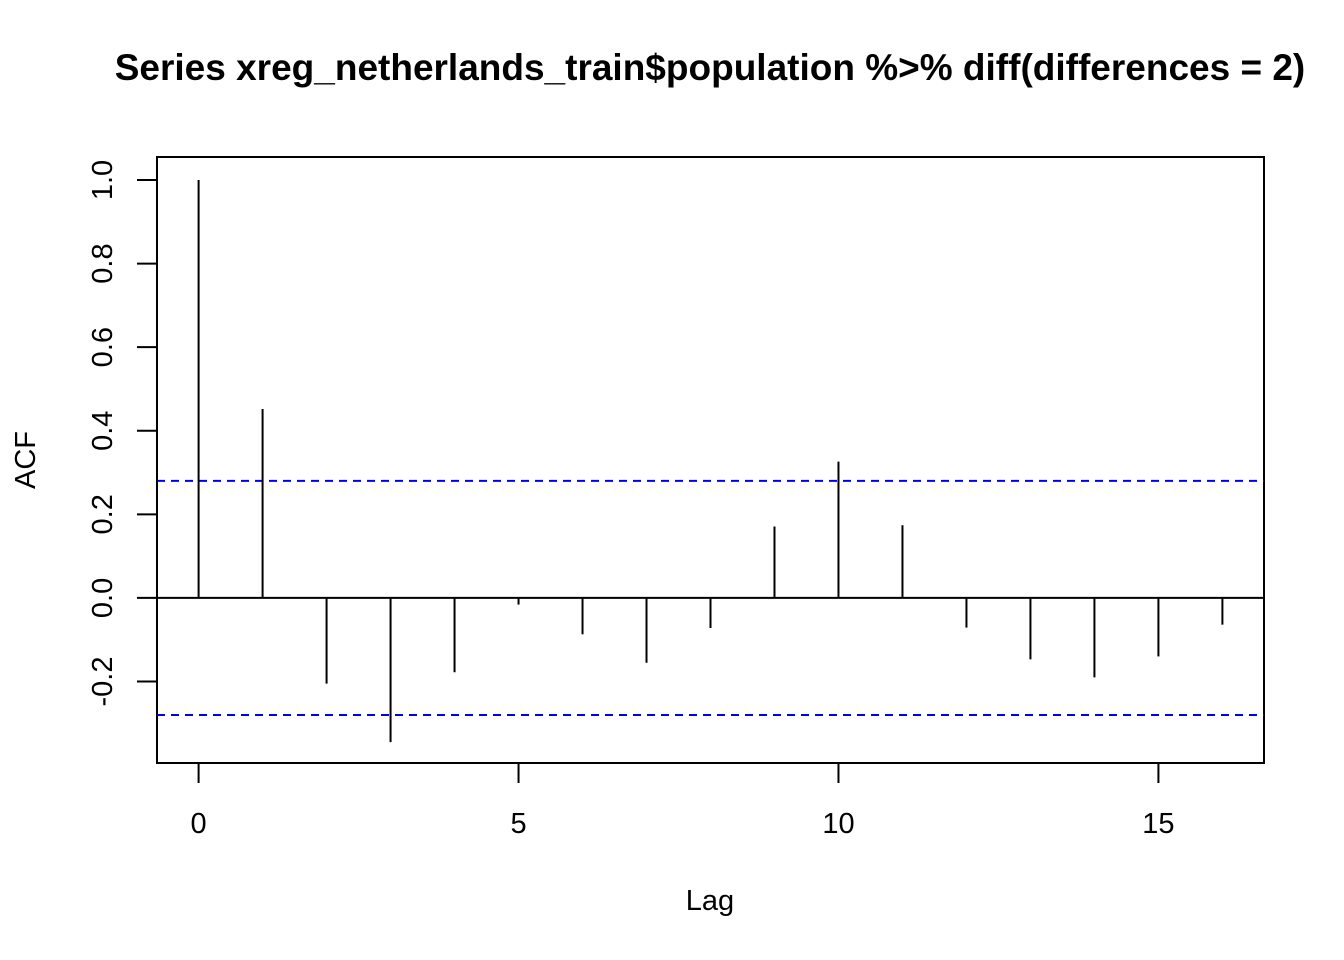  What do you see at coordinates (103, 180) in the screenshot?
I see `y-tick-label-1.0: 1.0` at bounding box center [103, 180].